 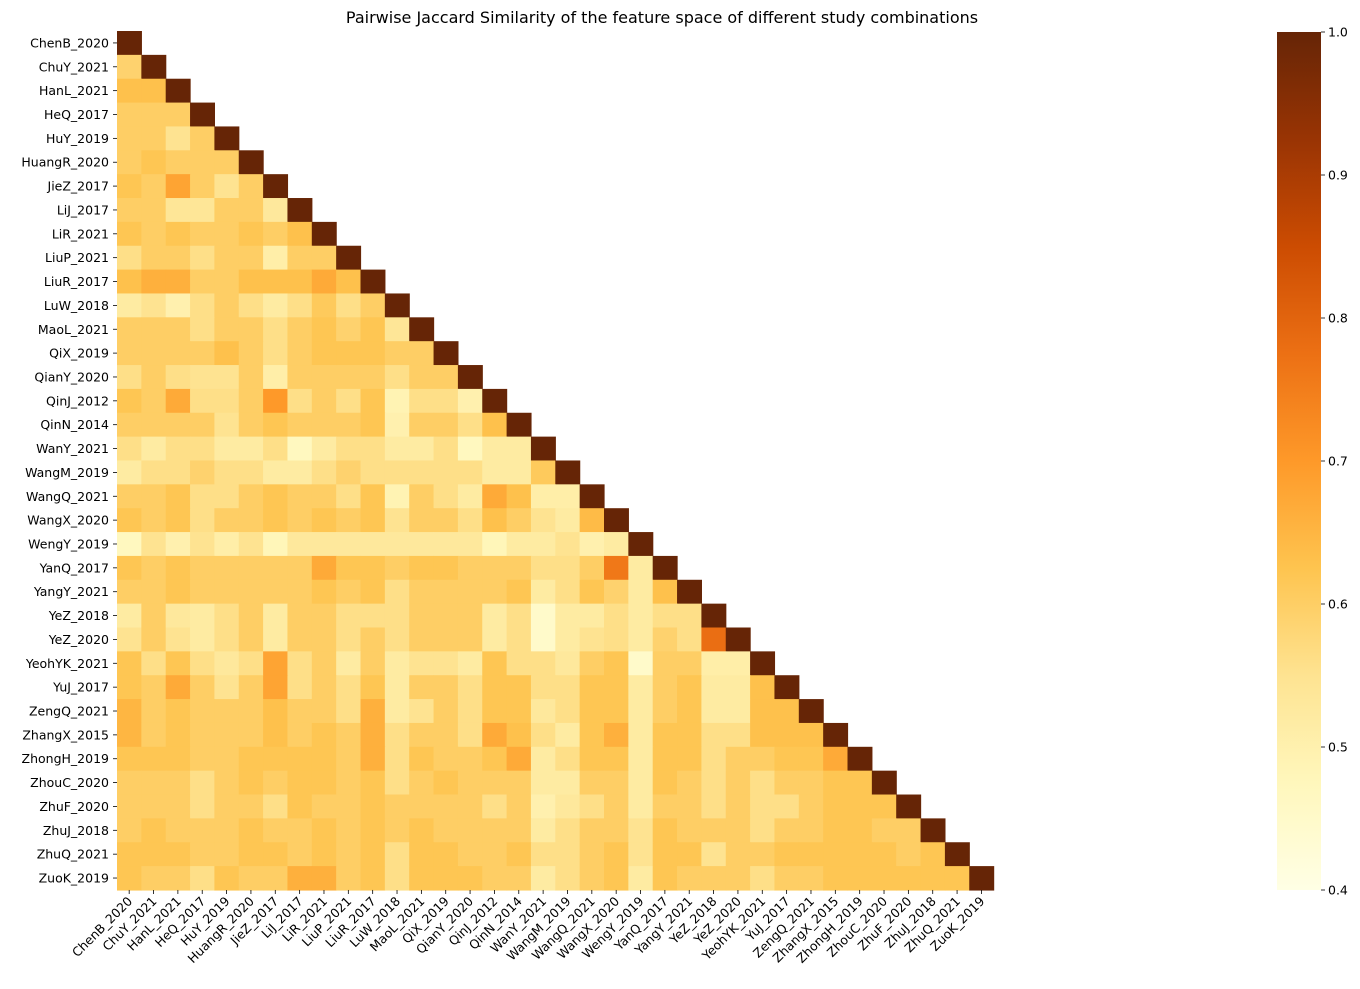 What do you see at coordinates (74, 567) in the screenshot?
I see `y-tick-label: YanQ_2017` at bounding box center [74, 567].